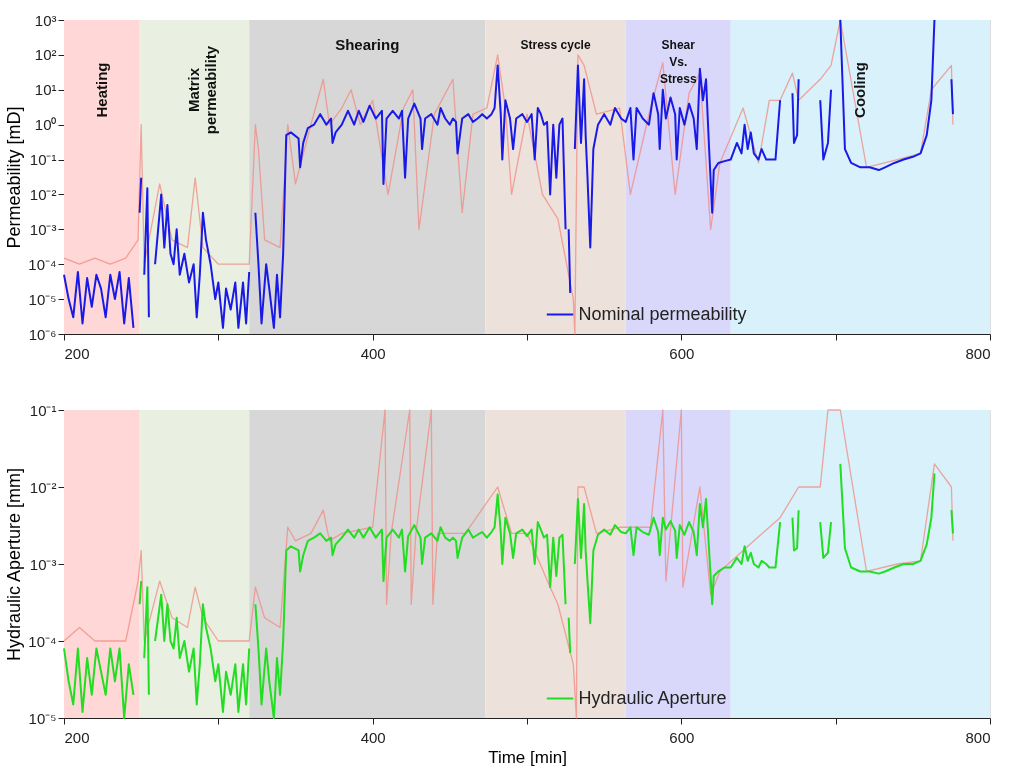  Describe the element at coordinates (555, 45) in the screenshot. I see `band-label: Stress cycle` at that location.